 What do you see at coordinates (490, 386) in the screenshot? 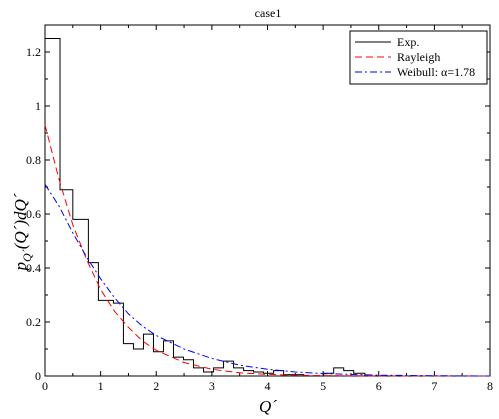
I see `x-tick-label: 8` at bounding box center [490, 386].